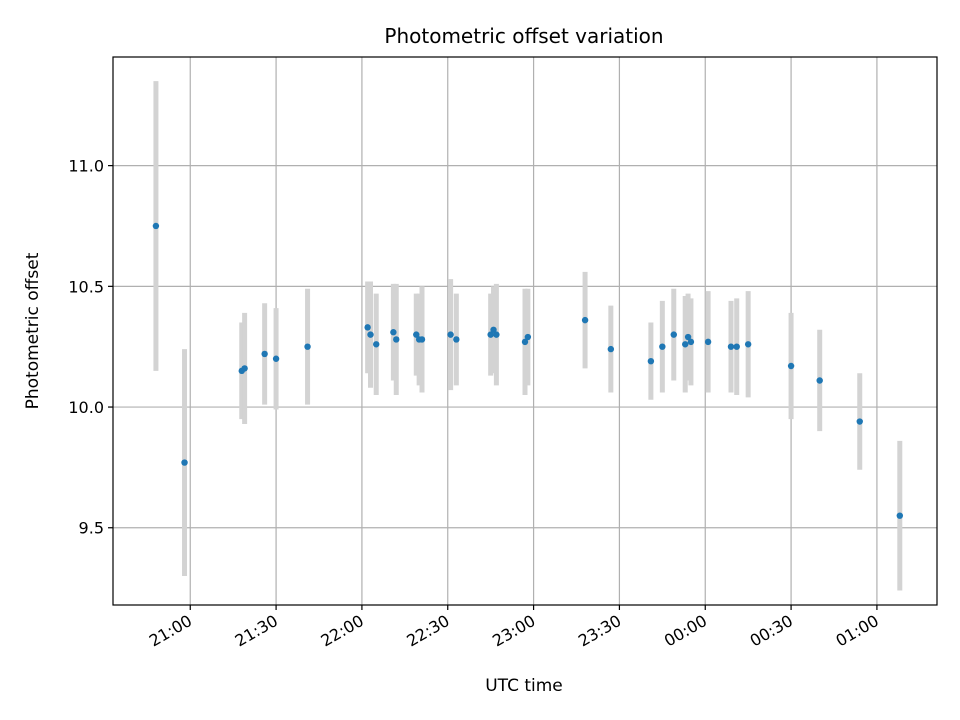  I want to click on y-axis-ticks: 9.5 10.0 10.5 11.0, so click(90, 347).